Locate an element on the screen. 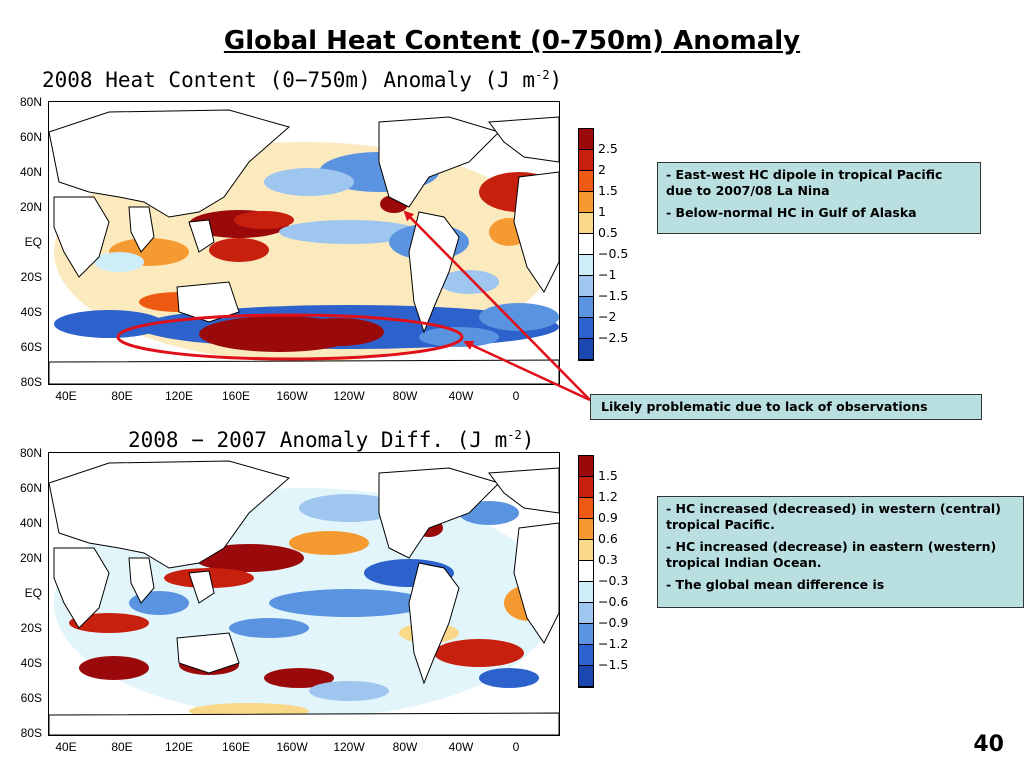 This screenshot has height=768, width=1024. top-lat-tick: 80N is located at coordinates (30, 102).